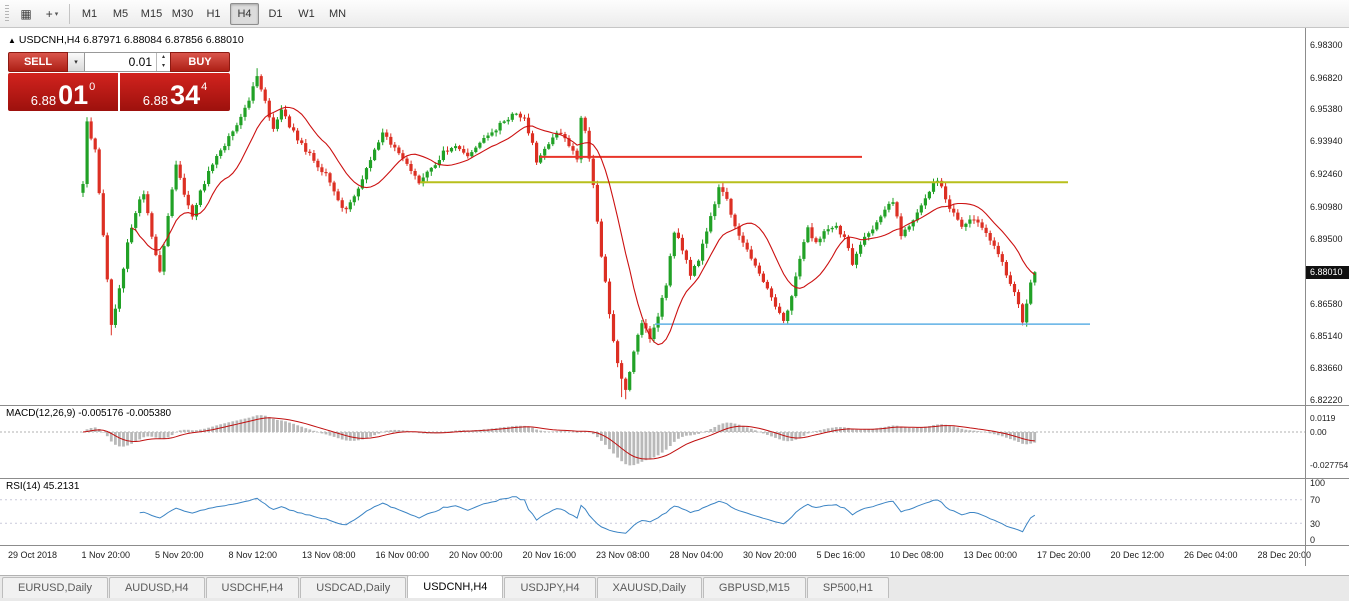  What do you see at coordinates (306, 13) in the screenshot?
I see `timeframe-button-w1: W1` at bounding box center [306, 13].